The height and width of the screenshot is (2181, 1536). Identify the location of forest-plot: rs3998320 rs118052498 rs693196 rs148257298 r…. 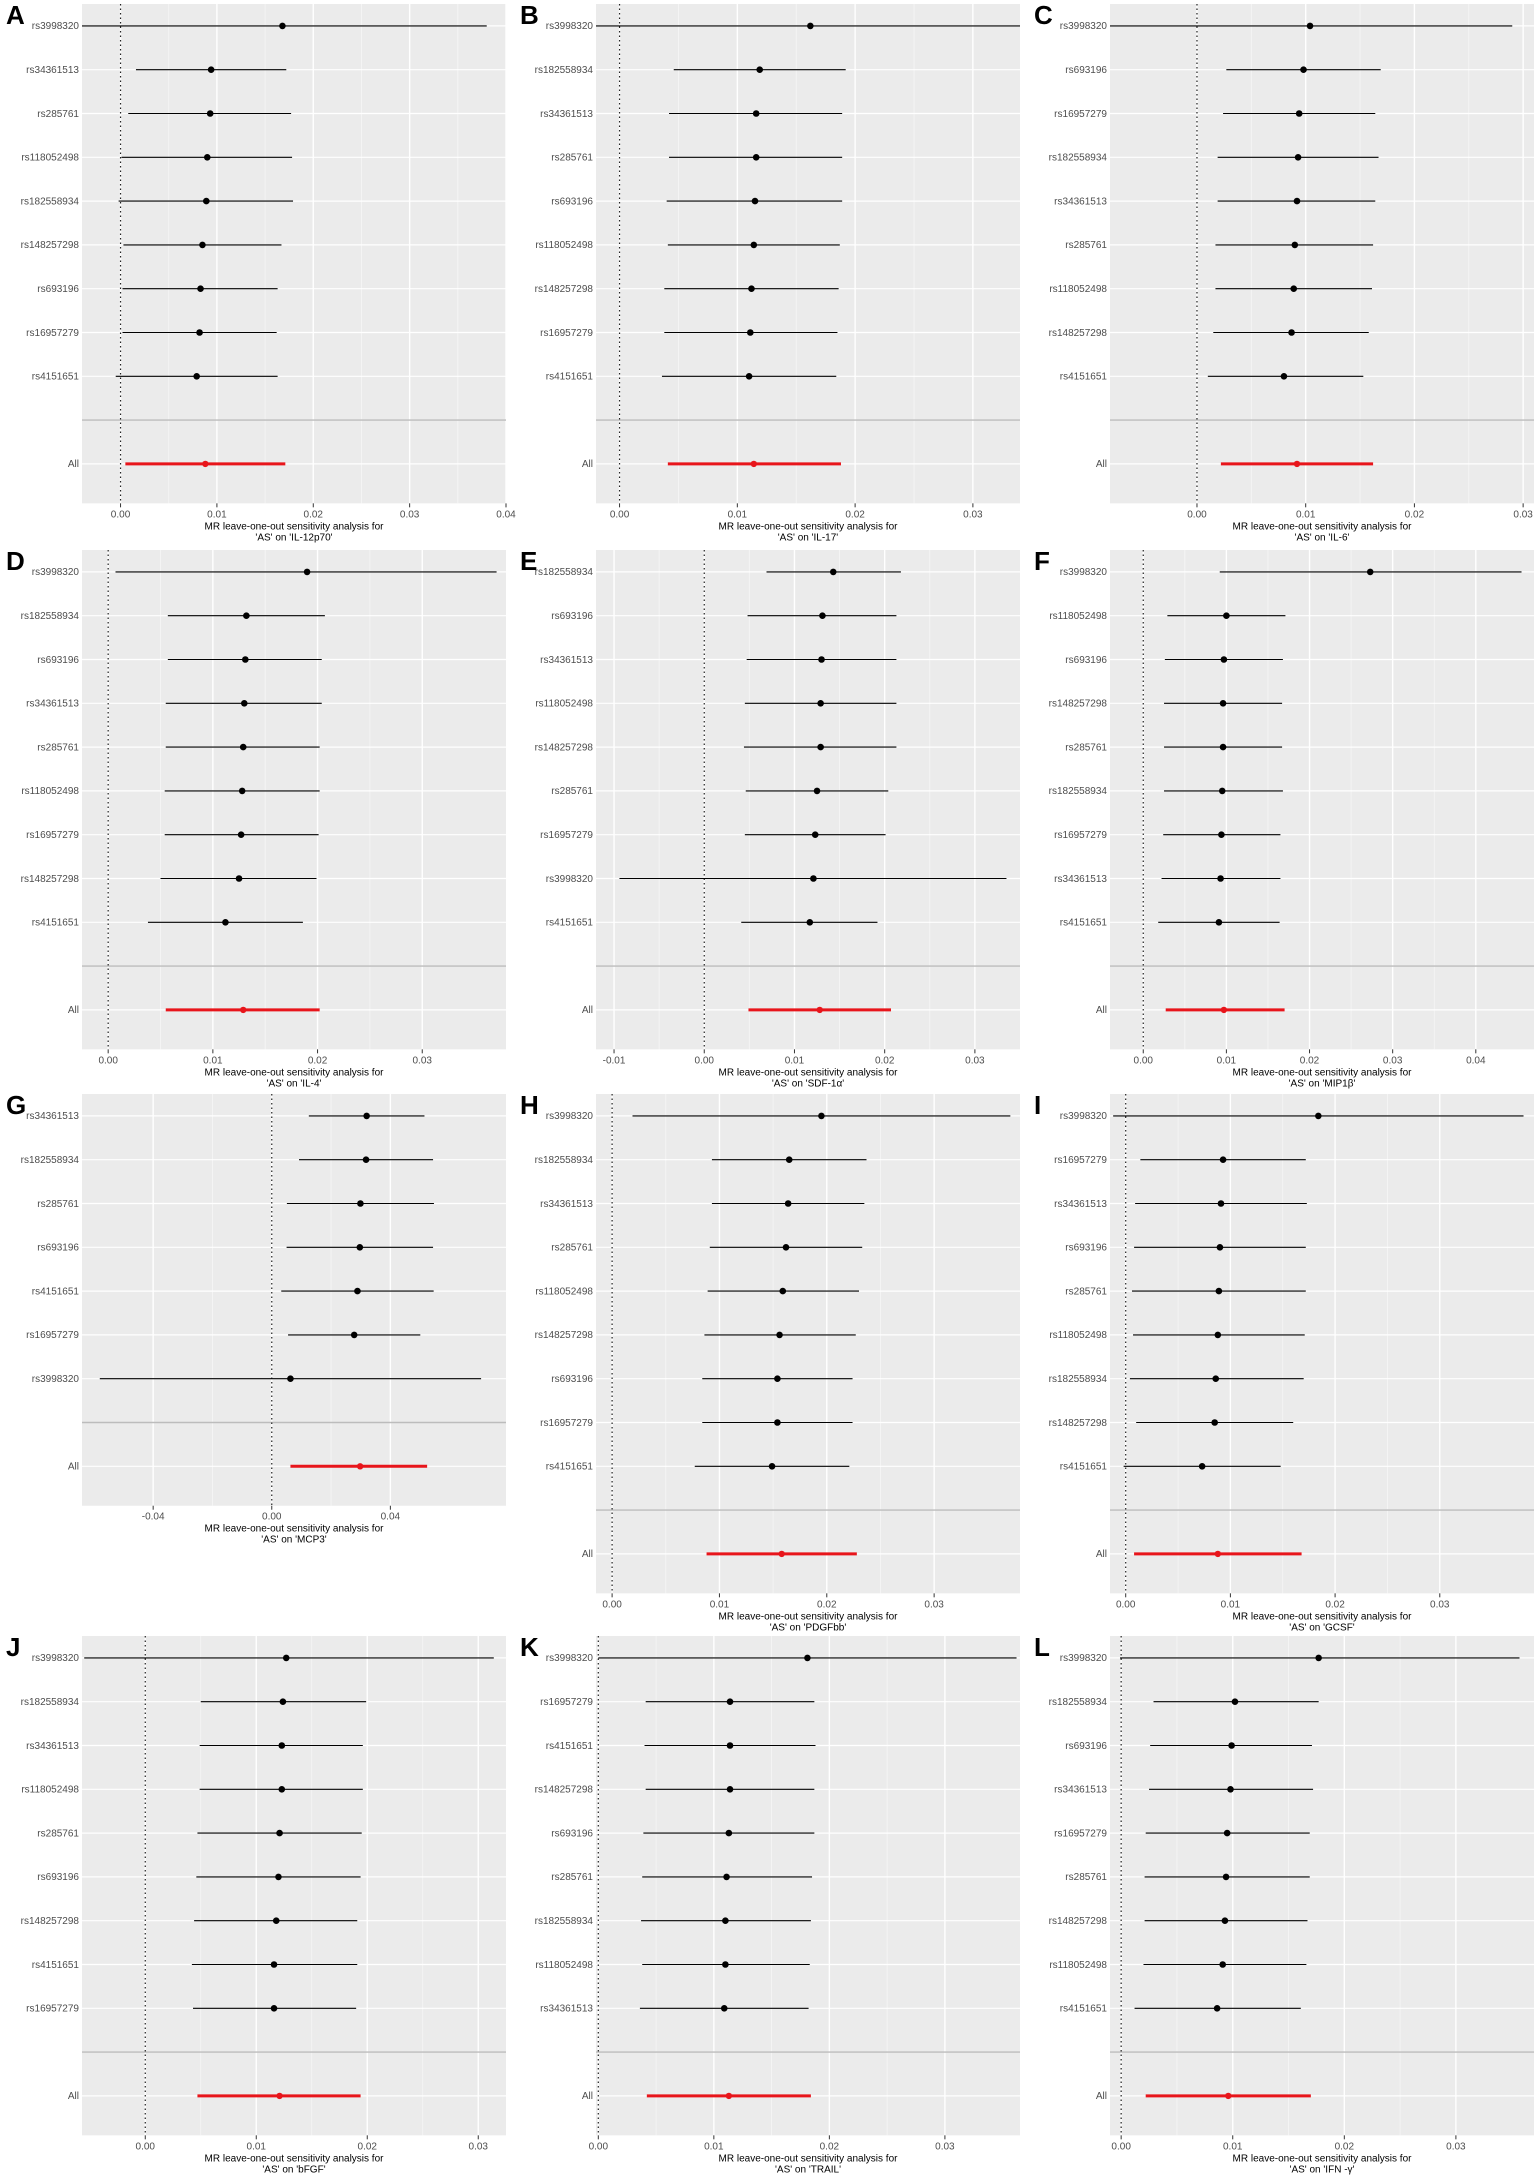
(1291, 819).